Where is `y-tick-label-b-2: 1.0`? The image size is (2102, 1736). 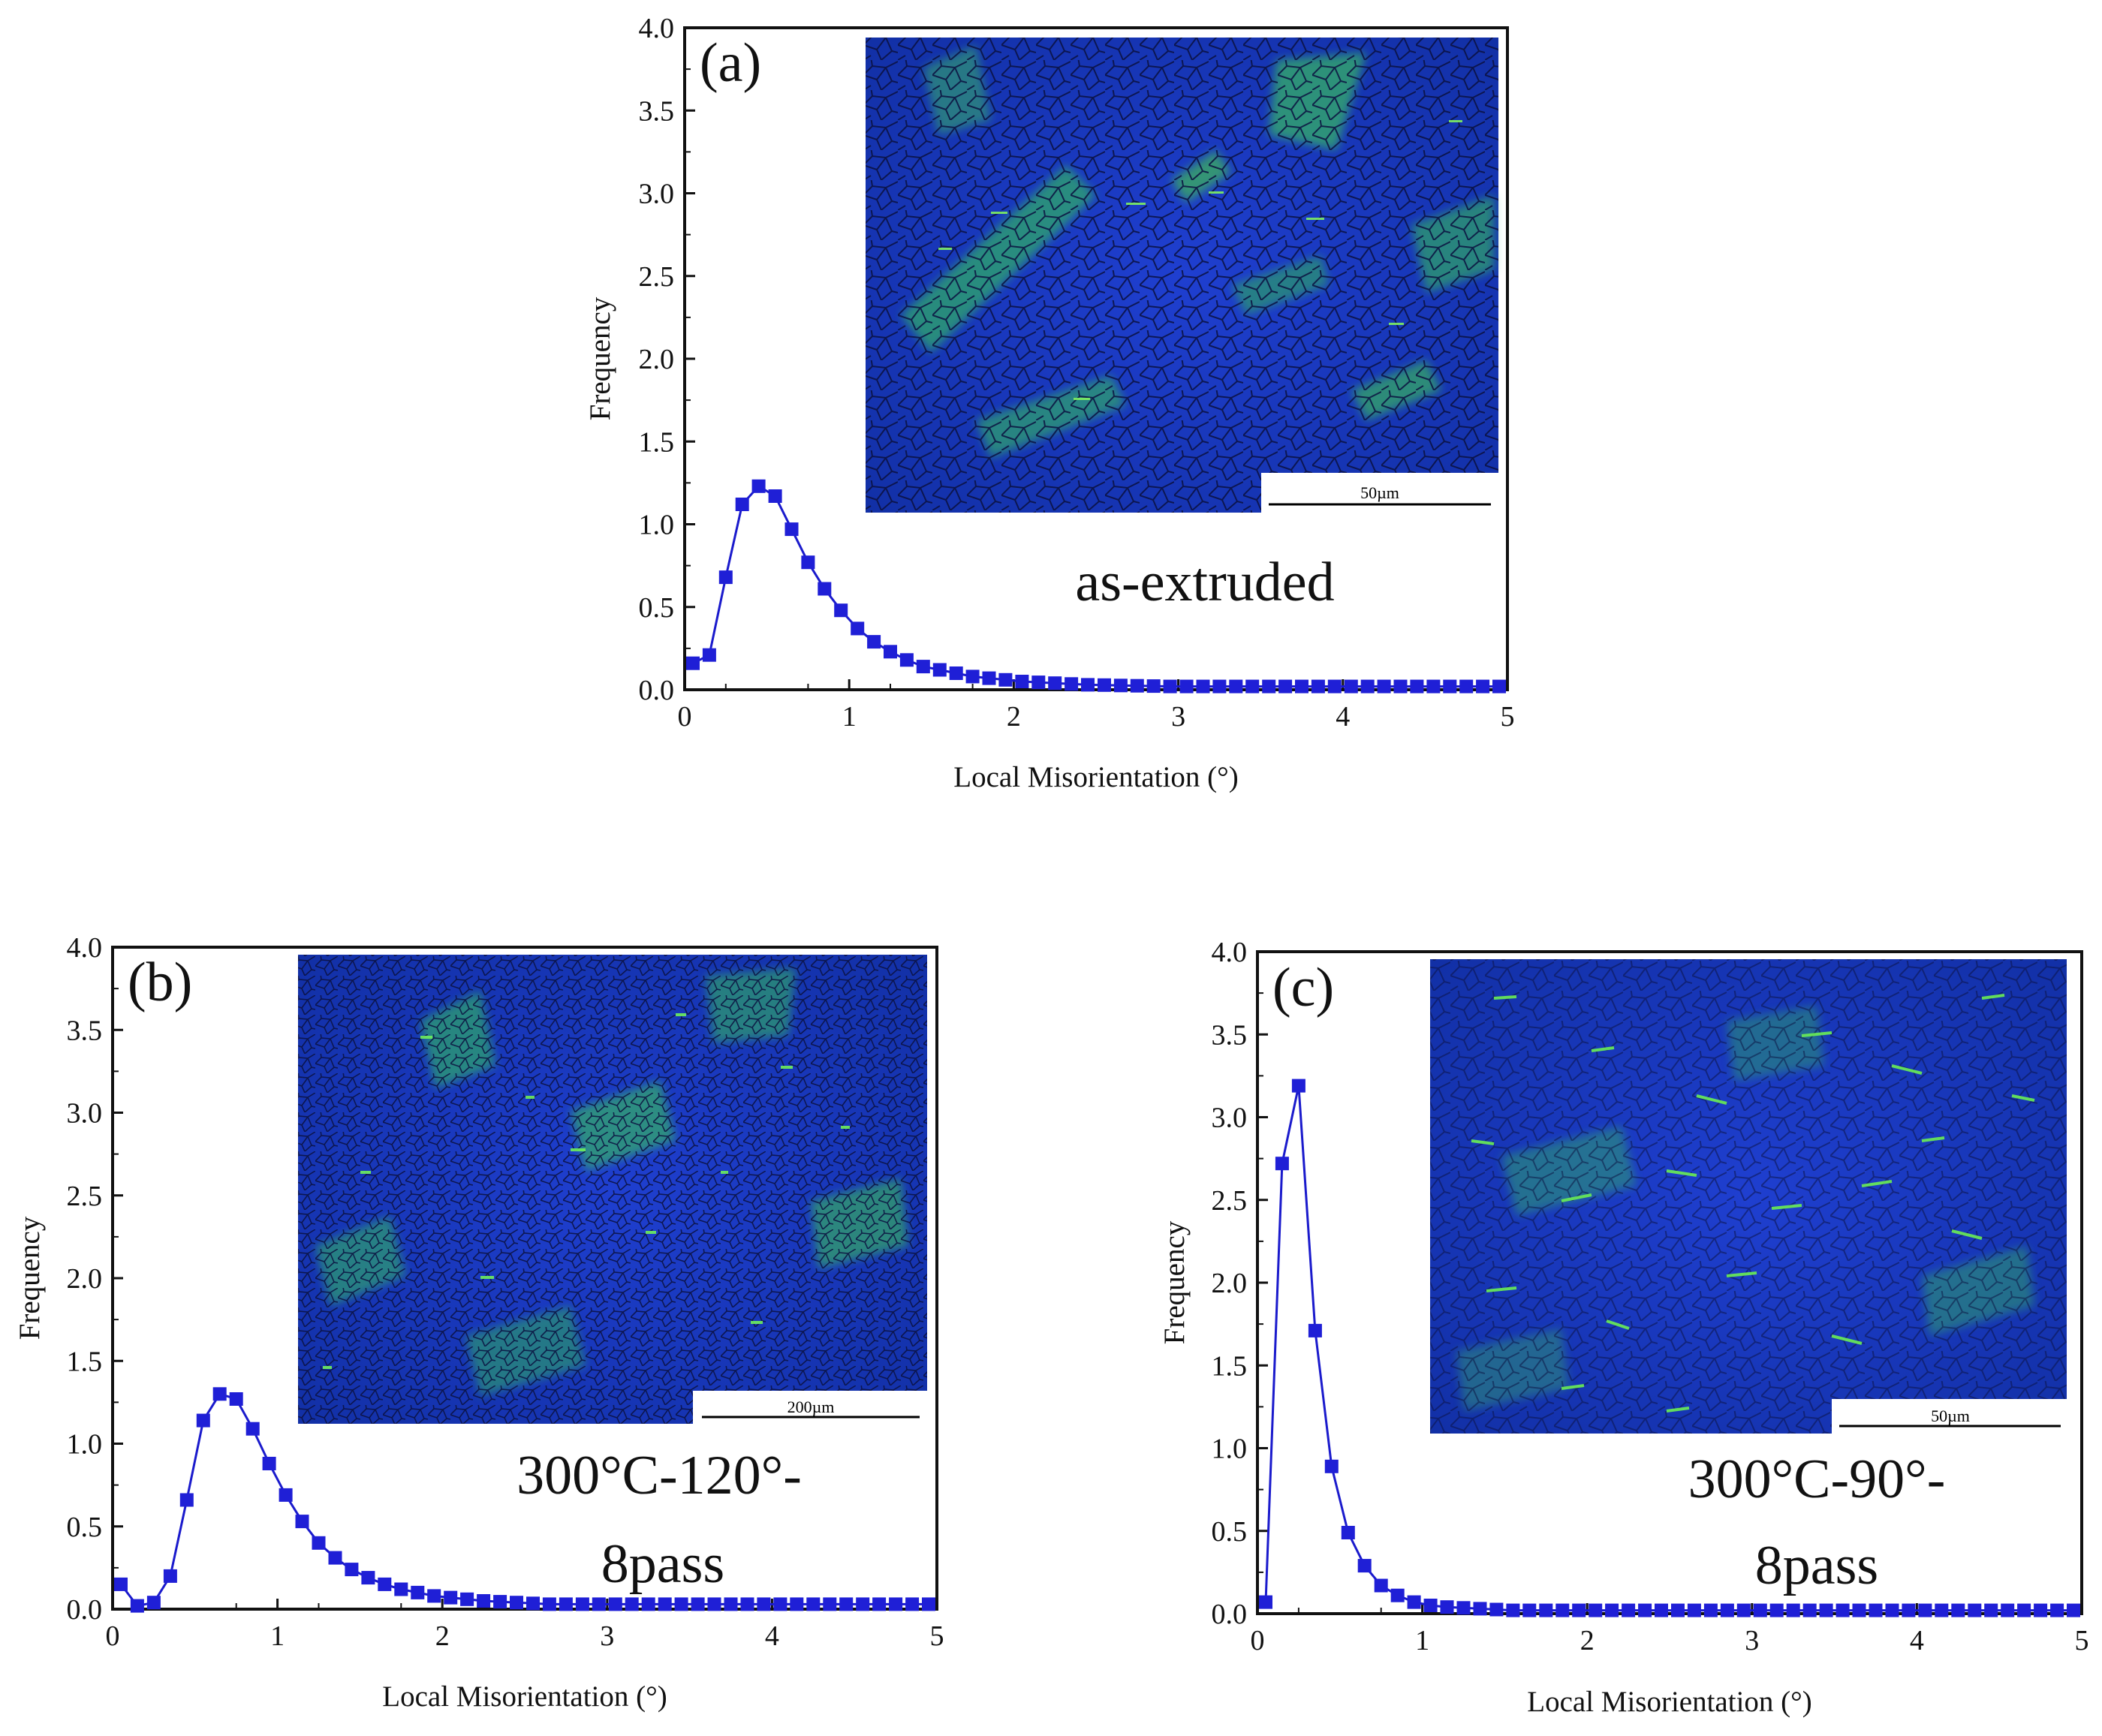 y-tick-label-b-2: 1.0 is located at coordinates (85, 1445).